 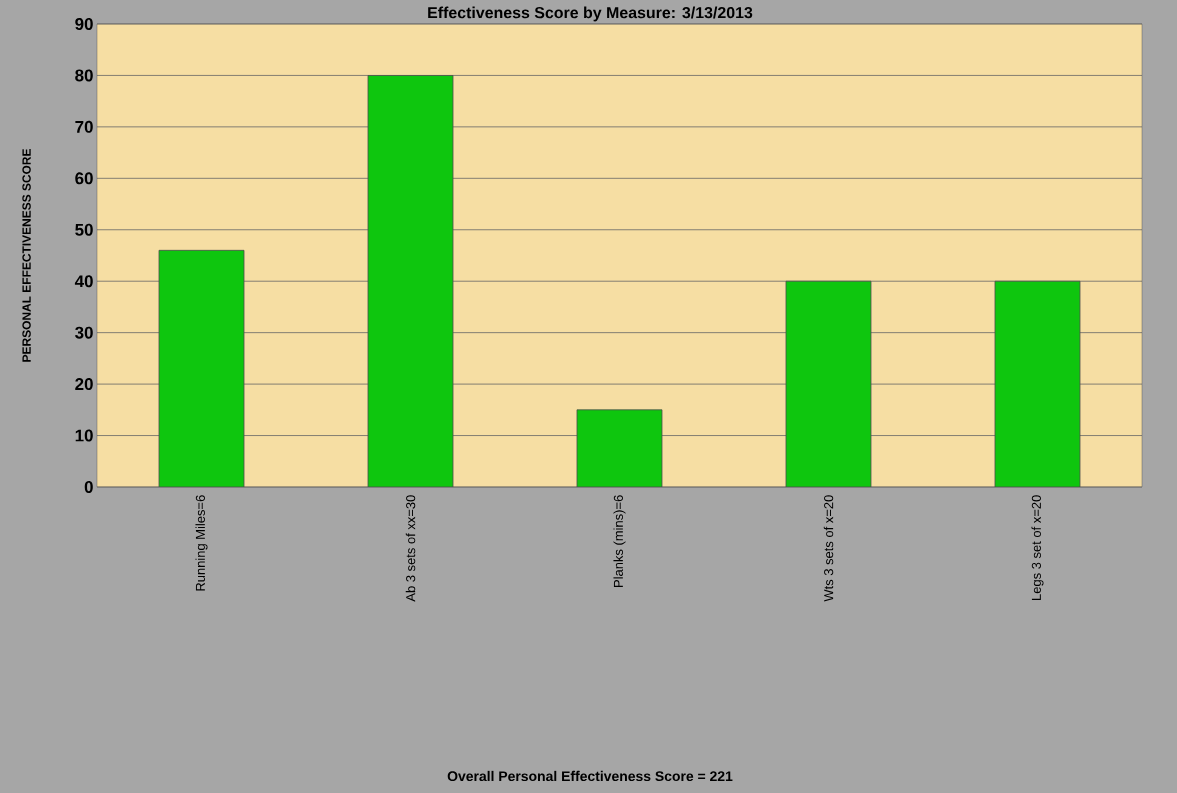 What do you see at coordinates (201, 543) in the screenshot?
I see `x-tick-label: Running Miles=6` at bounding box center [201, 543].